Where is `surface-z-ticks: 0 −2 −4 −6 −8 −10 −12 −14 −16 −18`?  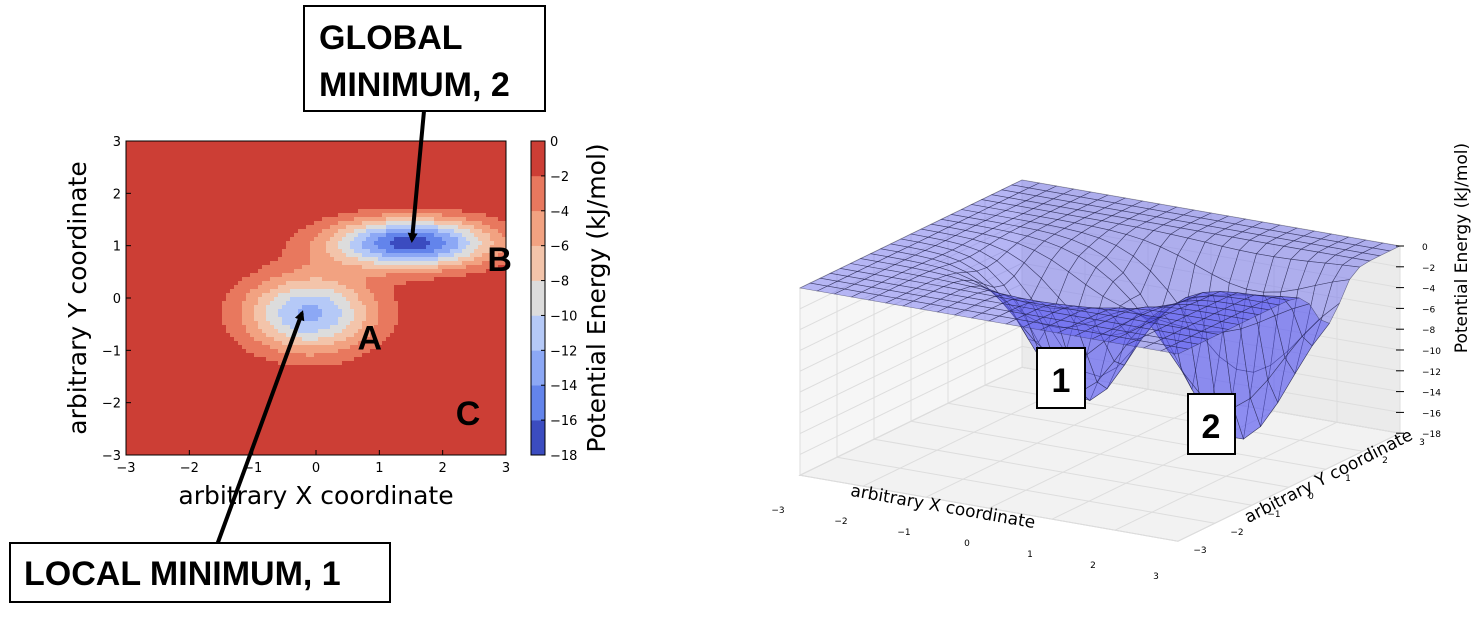 surface-z-ticks: 0 −2 −4 −6 −8 −10 −12 −14 −16 −18 is located at coordinates (1418, 341).